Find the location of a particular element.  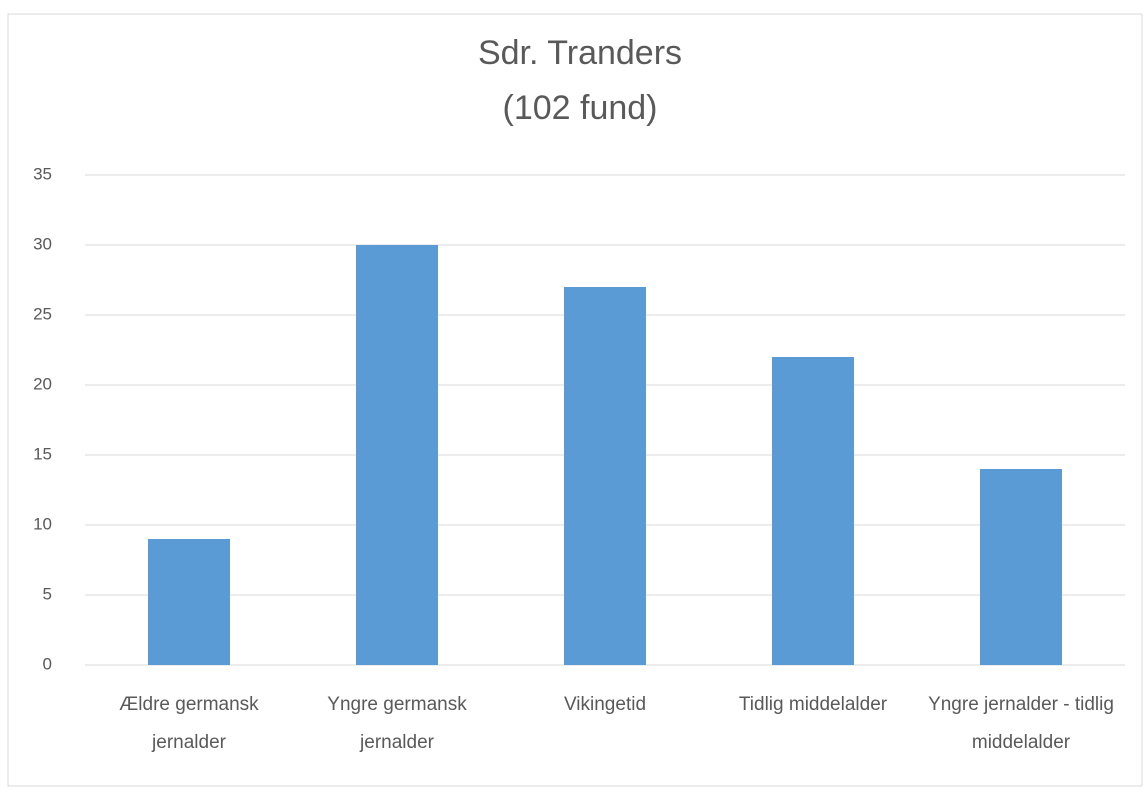

y-tick-label: 15 is located at coordinates (42, 453).